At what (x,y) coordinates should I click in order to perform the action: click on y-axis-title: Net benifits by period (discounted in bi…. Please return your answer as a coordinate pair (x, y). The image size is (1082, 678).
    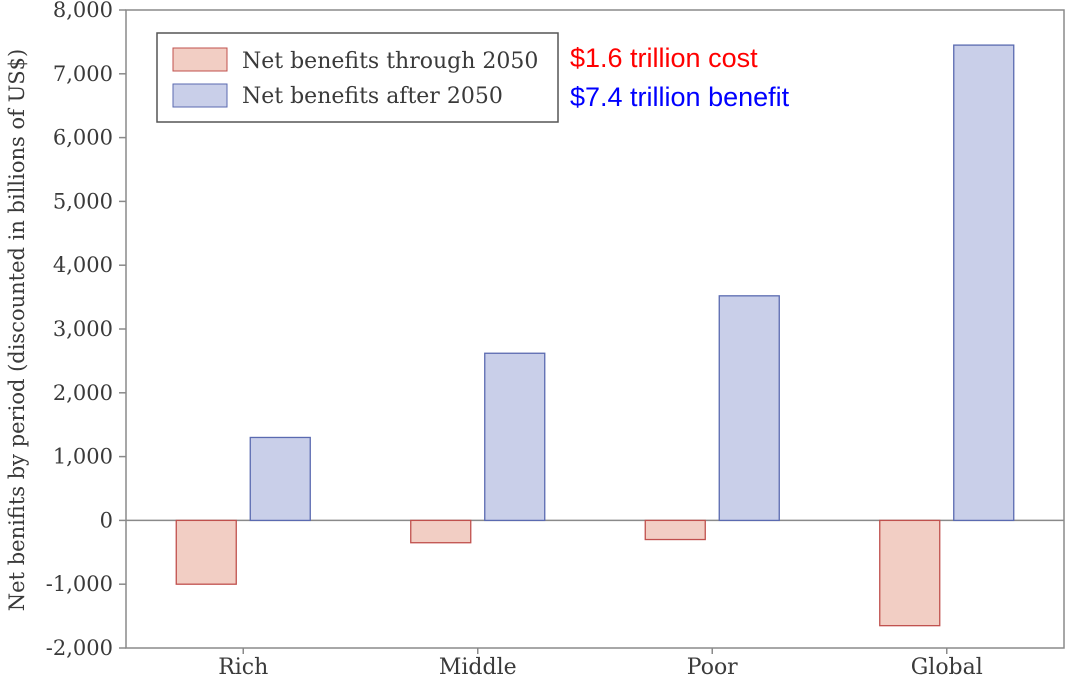
    Looking at the image, I should click on (17, 330).